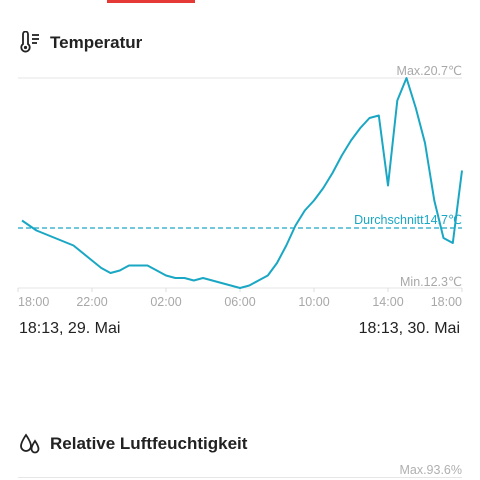 Image resolution: width=480 pixels, height=480 pixels. What do you see at coordinates (239, 302) in the screenshot?
I see `x-tick-label: 06:00` at bounding box center [239, 302].